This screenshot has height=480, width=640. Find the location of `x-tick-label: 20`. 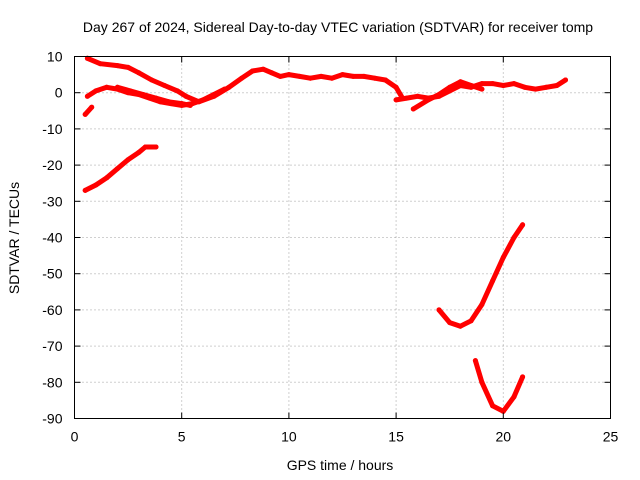

x-tick-label: 20 is located at coordinates (504, 437).